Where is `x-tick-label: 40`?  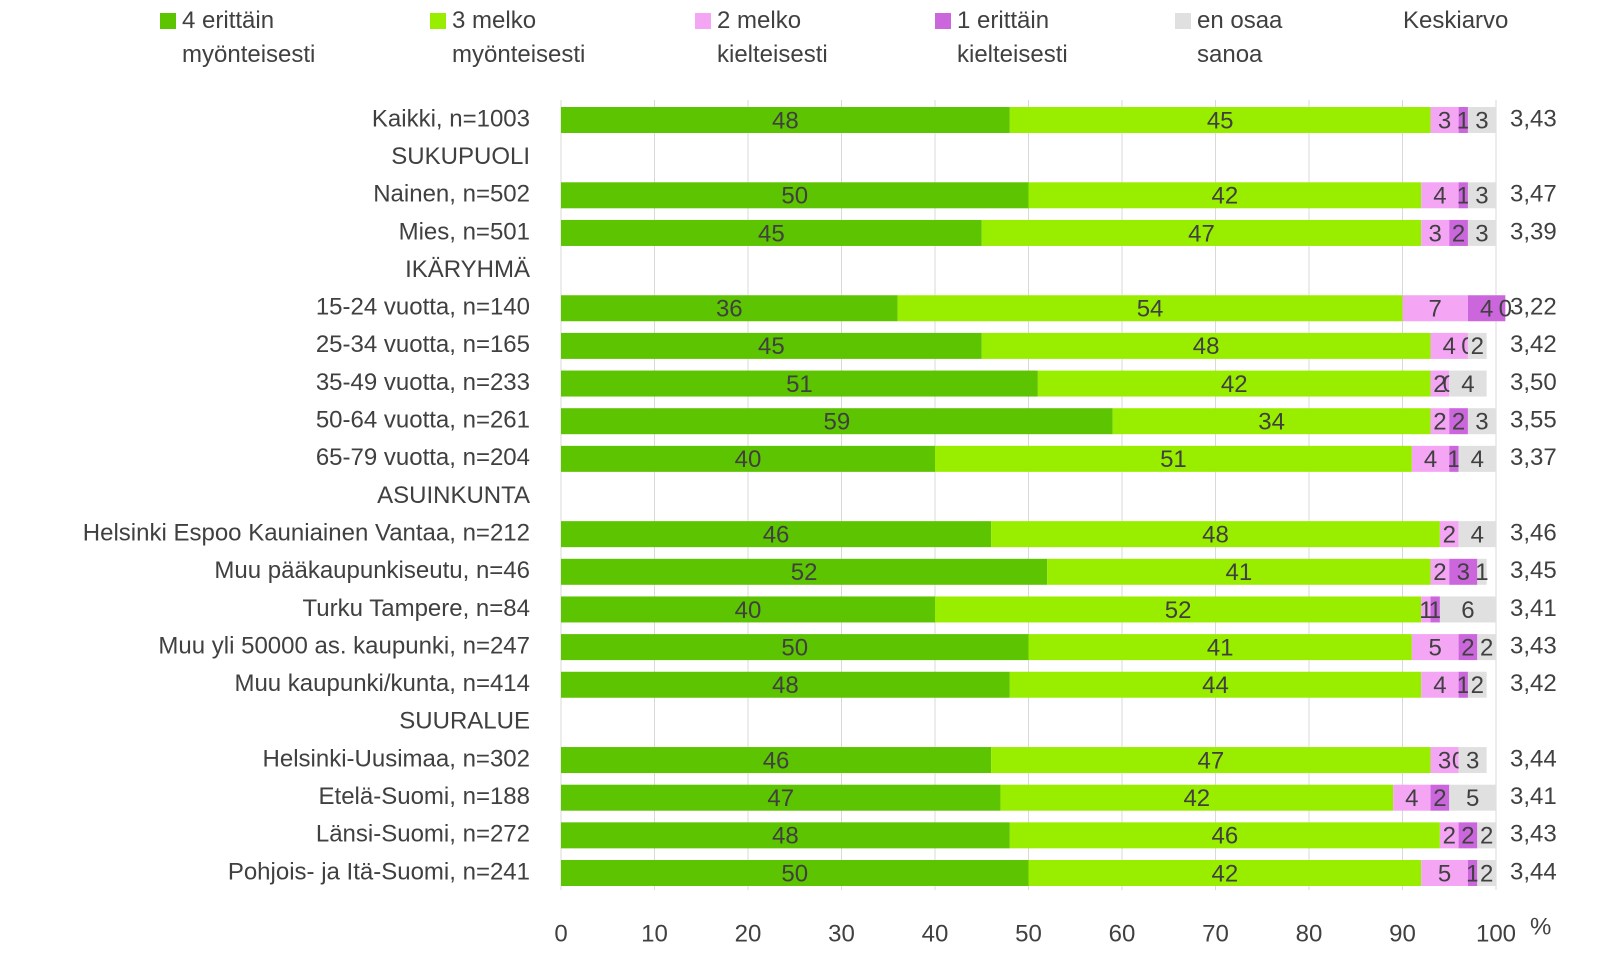 x-tick-label: 40 is located at coordinates (935, 933).